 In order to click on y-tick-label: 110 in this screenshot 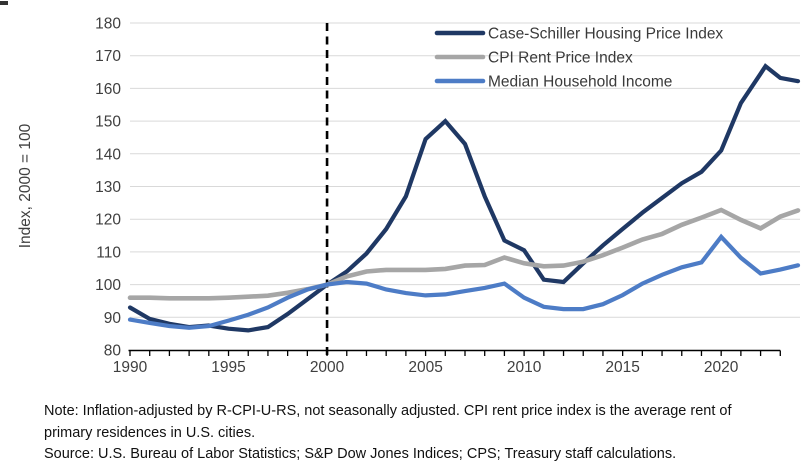, I will do `click(108, 252)`.